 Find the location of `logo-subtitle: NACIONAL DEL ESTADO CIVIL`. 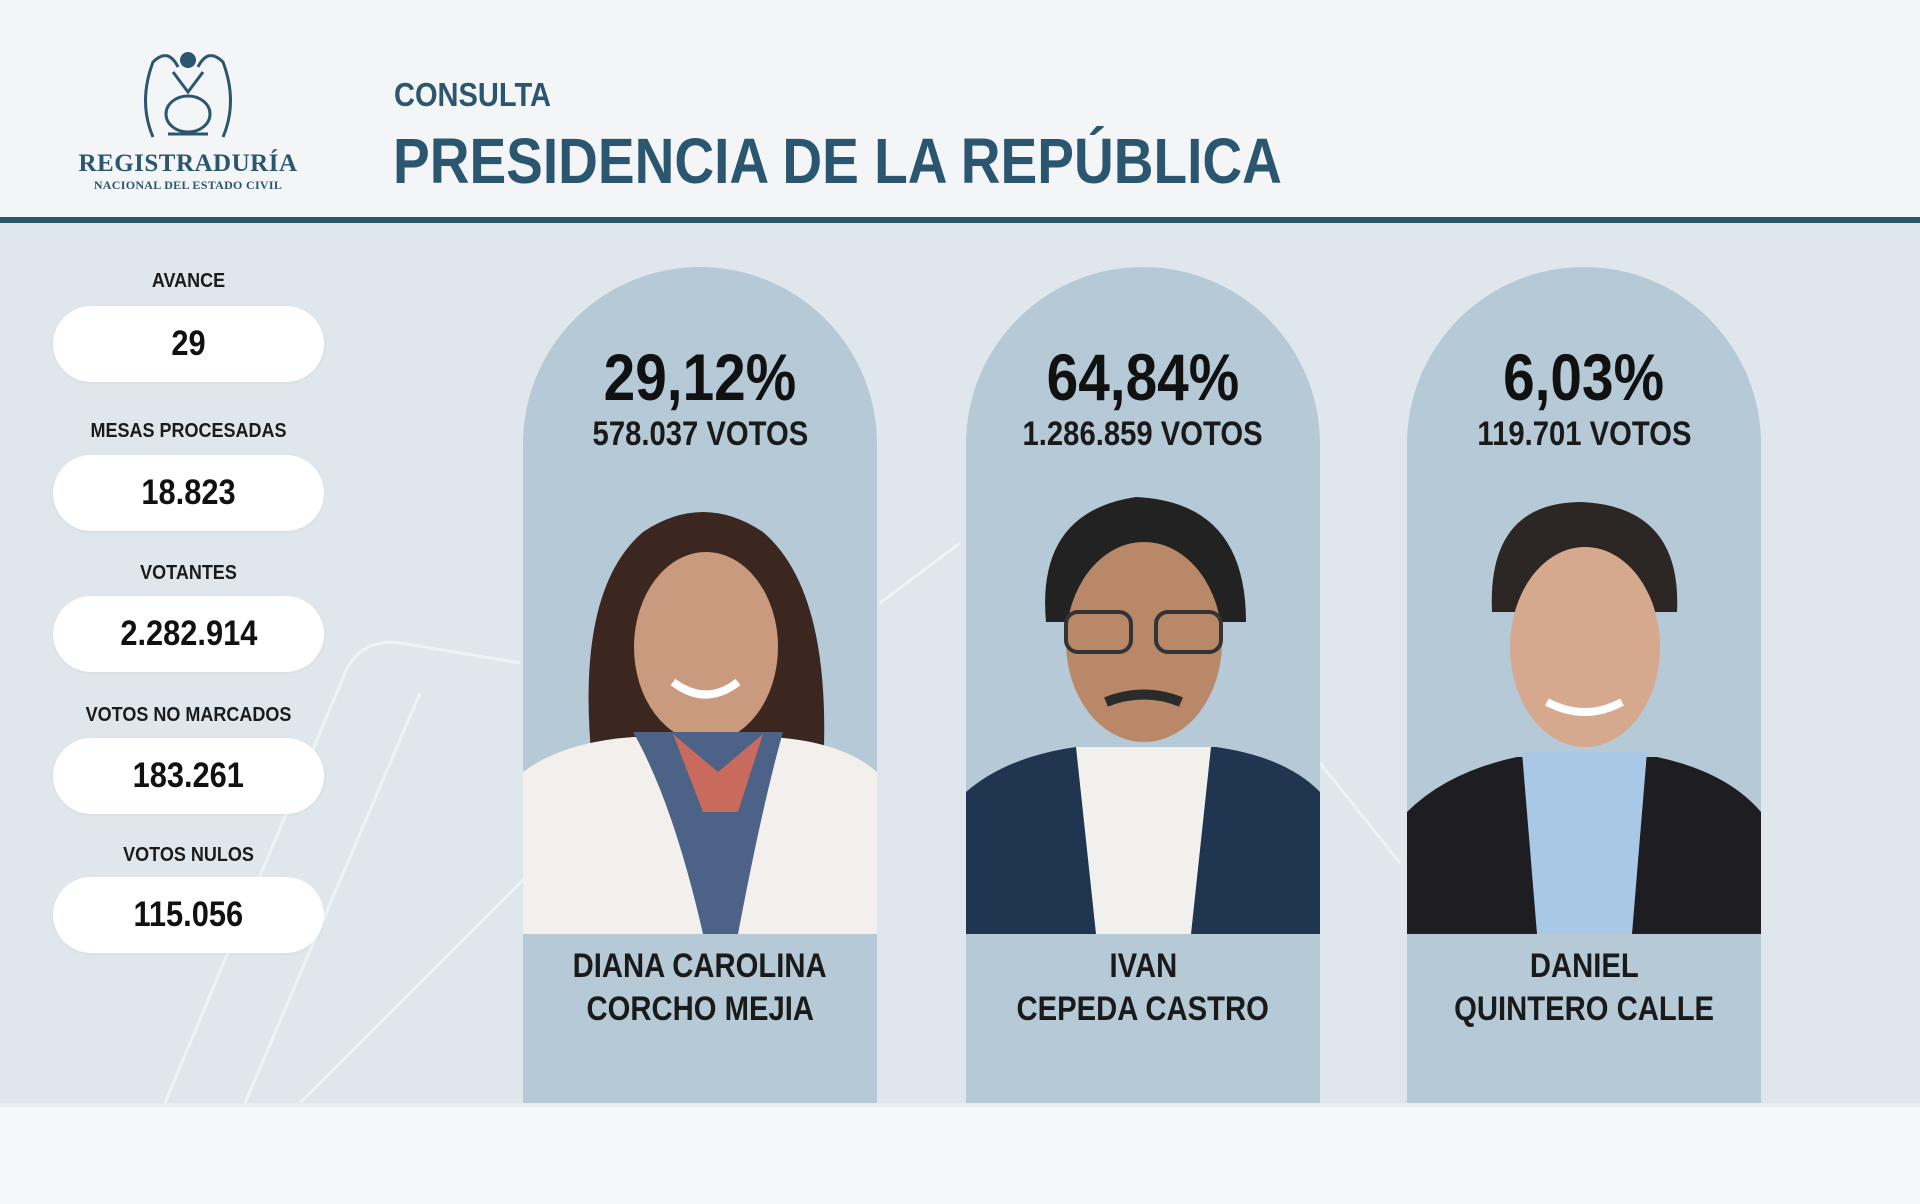

logo-subtitle: NACIONAL DEL ESTADO CIVIL is located at coordinates (188, 185).